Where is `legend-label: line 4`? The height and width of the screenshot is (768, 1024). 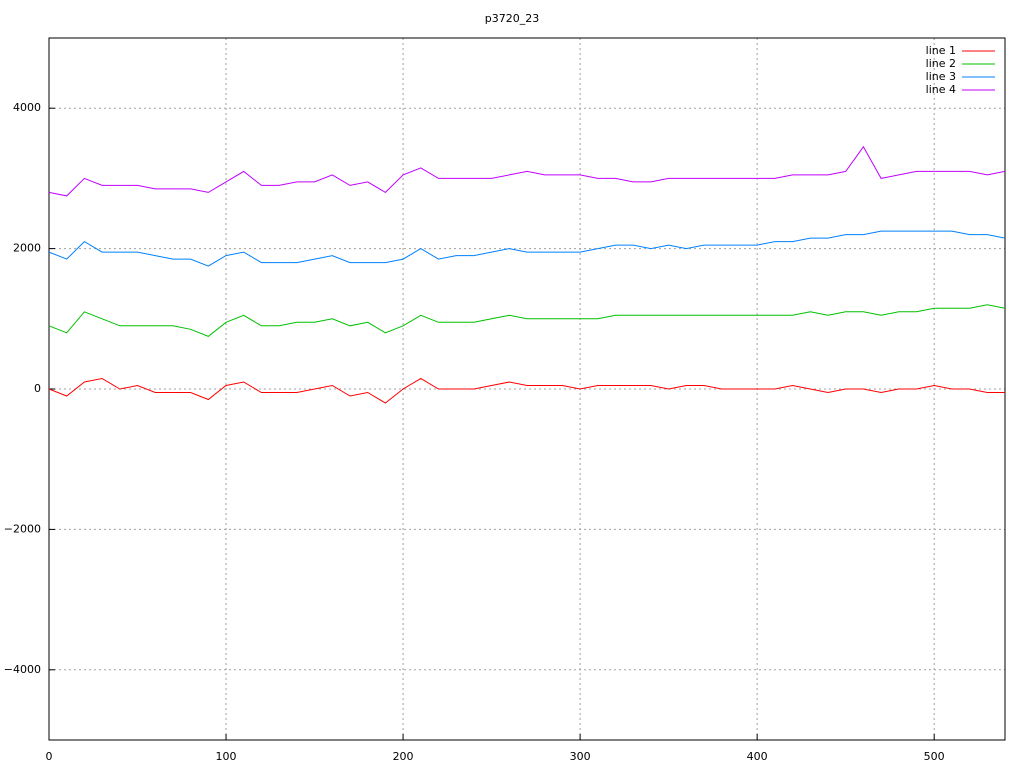 legend-label: line 4 is located at coordinates (941, 89).